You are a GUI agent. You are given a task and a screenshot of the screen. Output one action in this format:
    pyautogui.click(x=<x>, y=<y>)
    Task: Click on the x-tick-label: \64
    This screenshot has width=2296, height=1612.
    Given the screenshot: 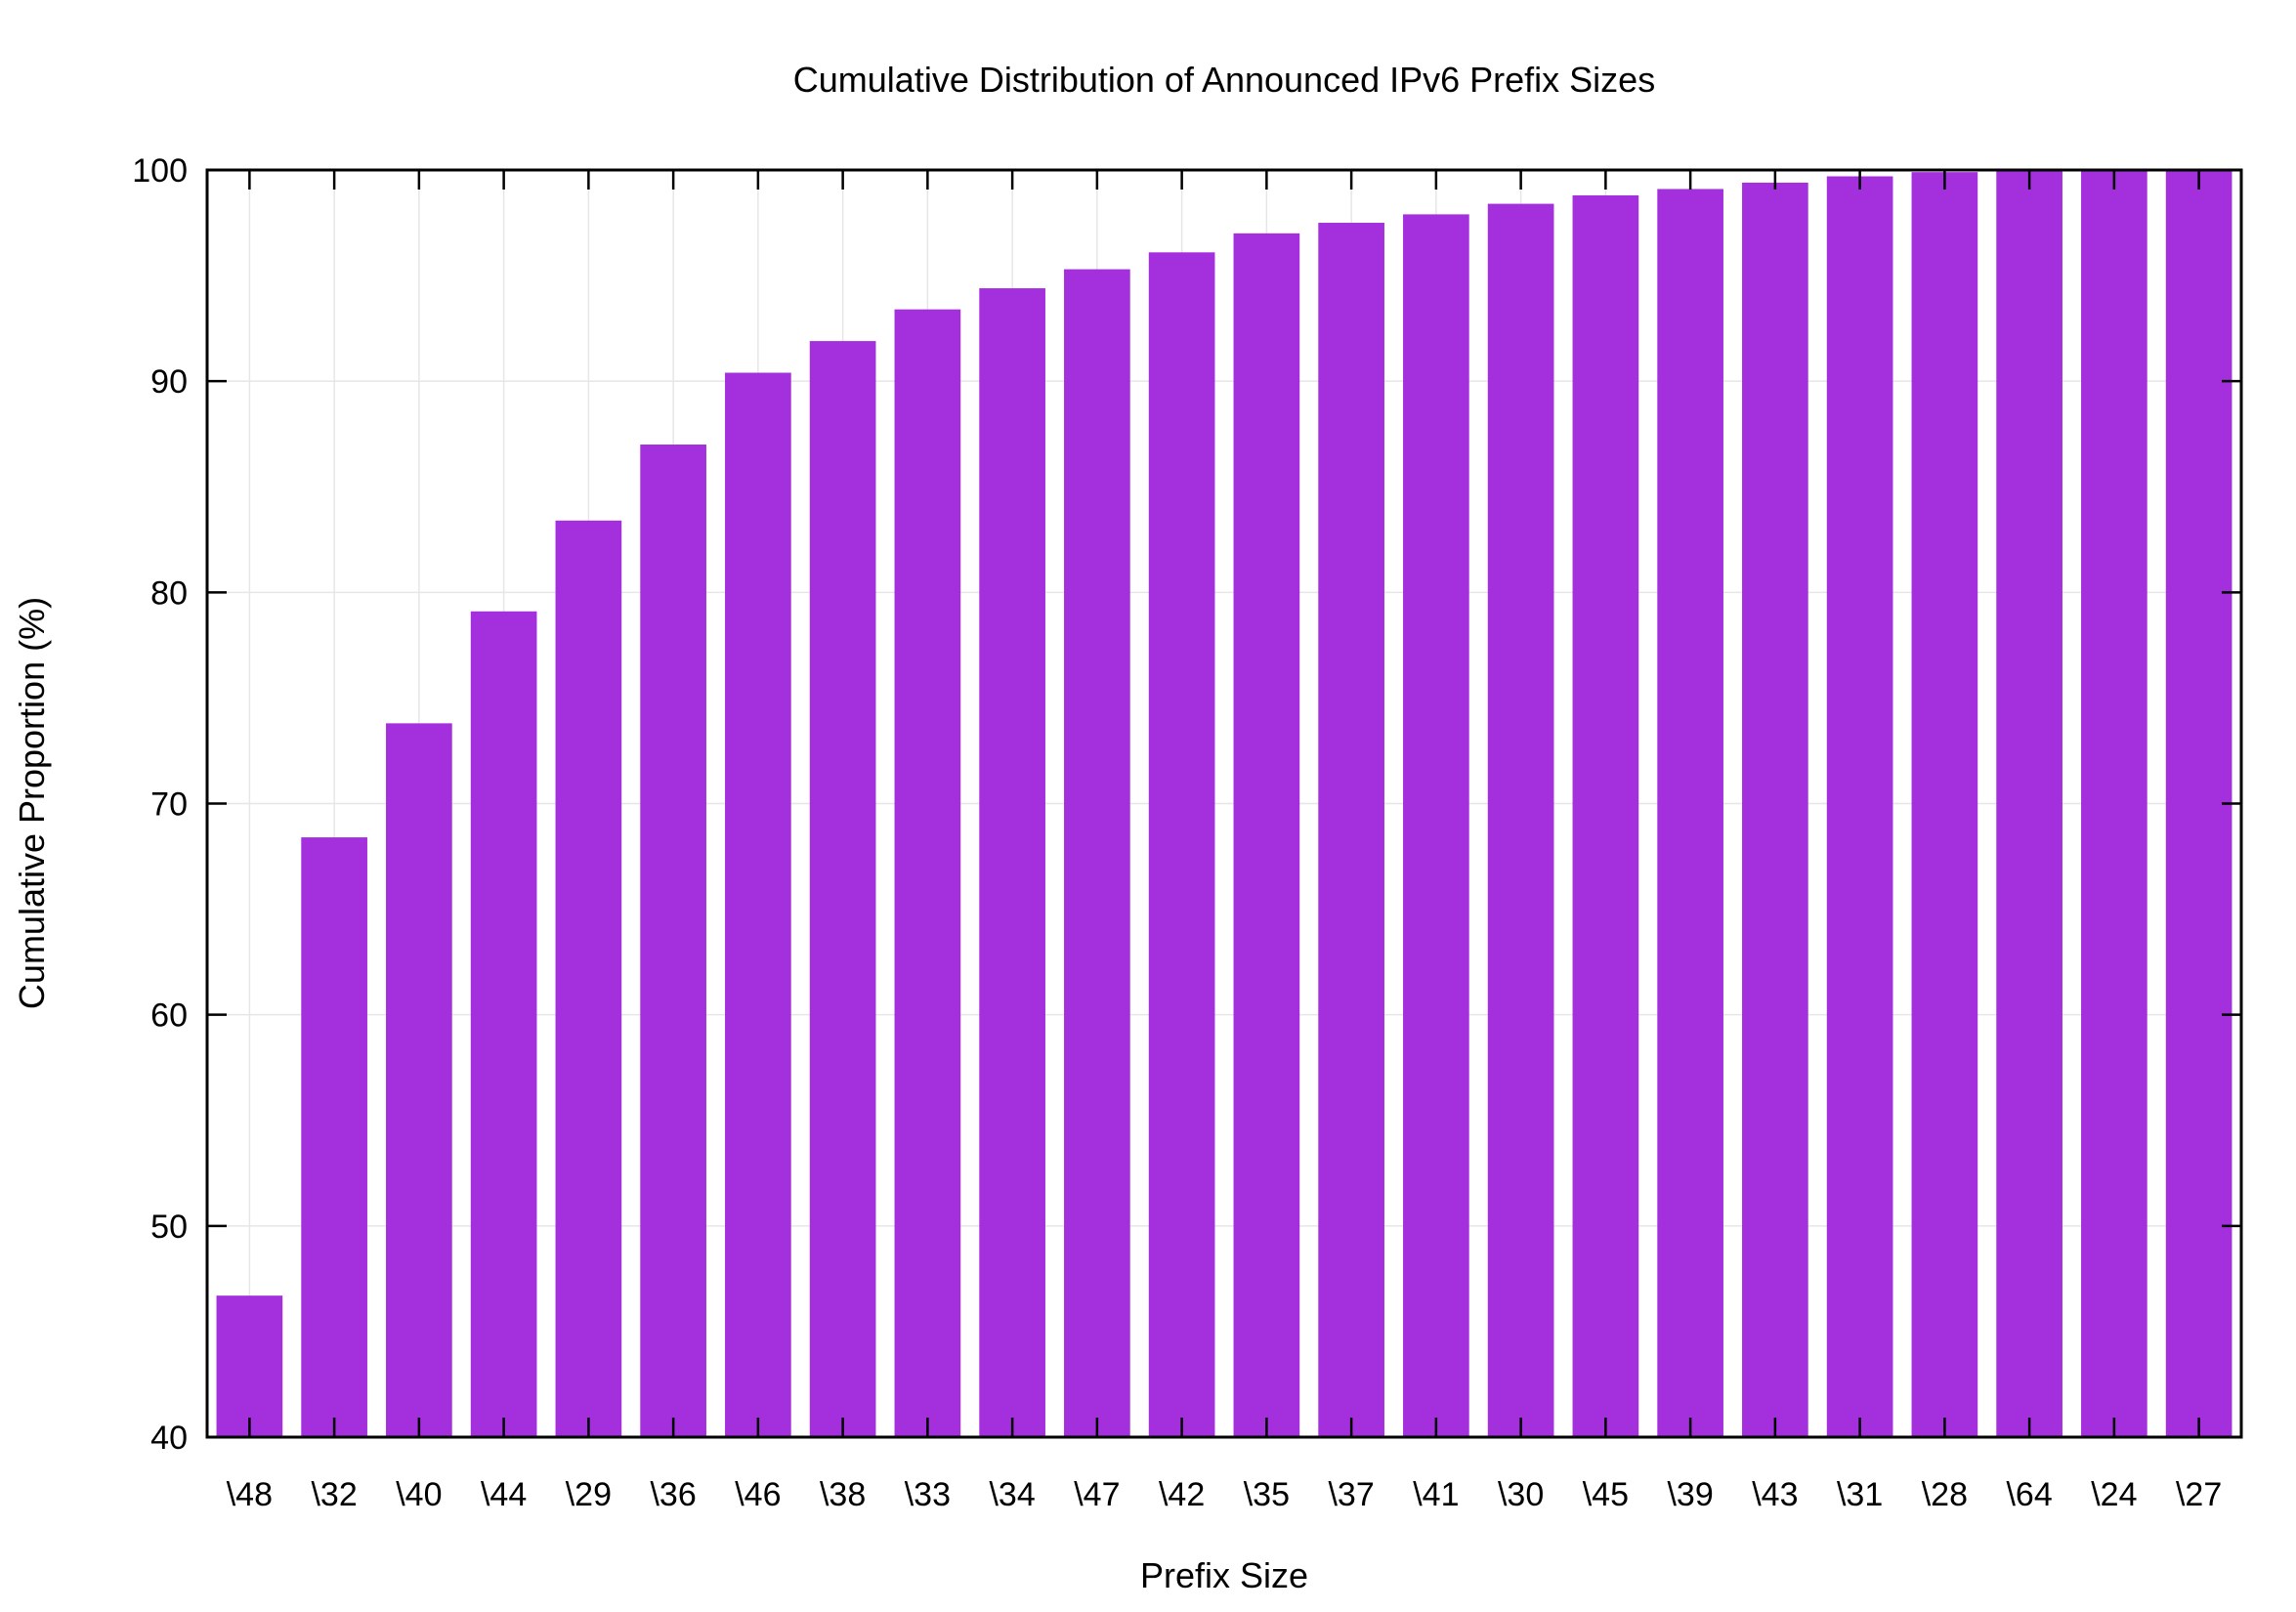 What is the action you would take?
    pyautogui.click(x=2029, y=1494)
    